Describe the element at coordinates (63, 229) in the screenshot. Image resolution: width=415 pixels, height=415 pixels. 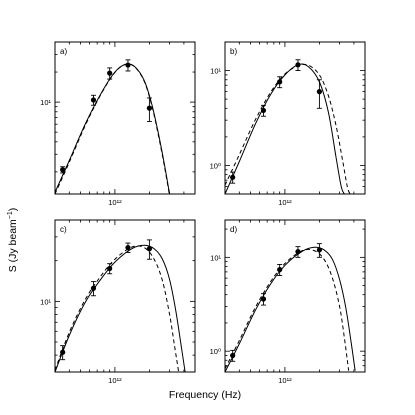
I see `panel-label: c)` at that location.